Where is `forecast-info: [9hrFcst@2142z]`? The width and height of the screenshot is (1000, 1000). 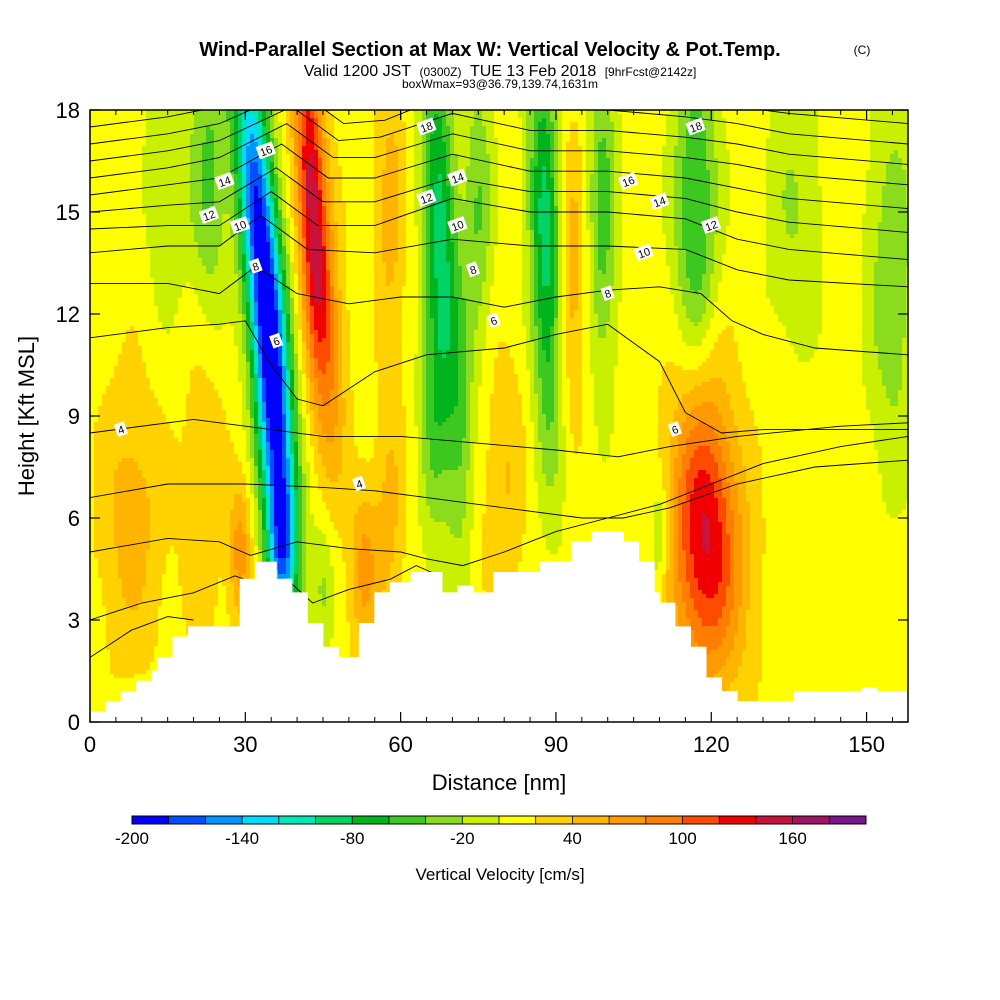 forecast-info: [9hrFcst@2142z] is located at coordinates (651, 72).